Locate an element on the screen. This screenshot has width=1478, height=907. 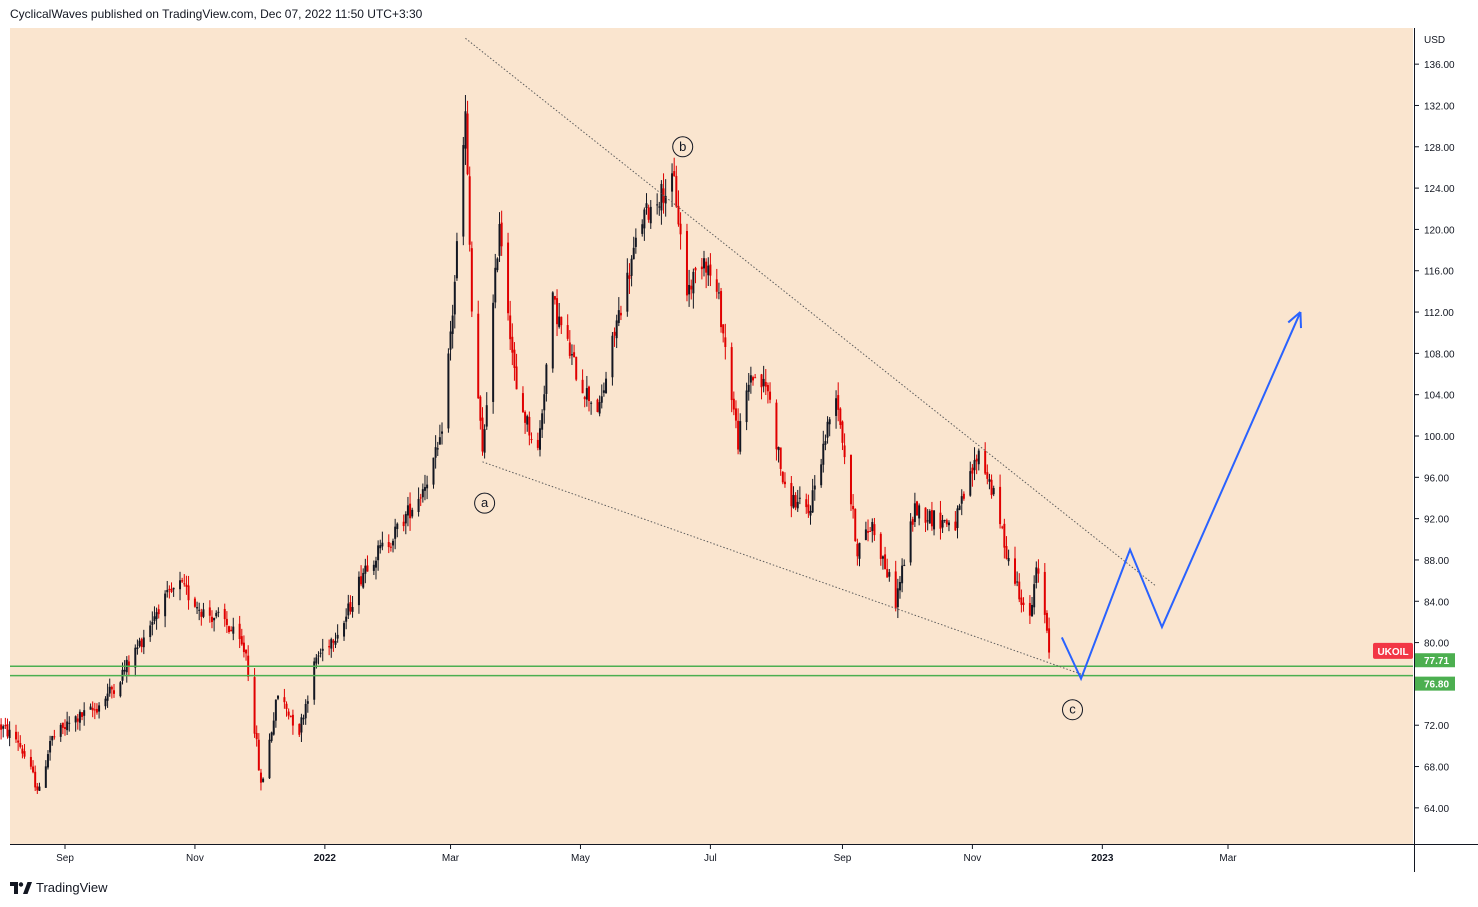
y-tick-label: 92.00 is located at coordinates (1436, 520).